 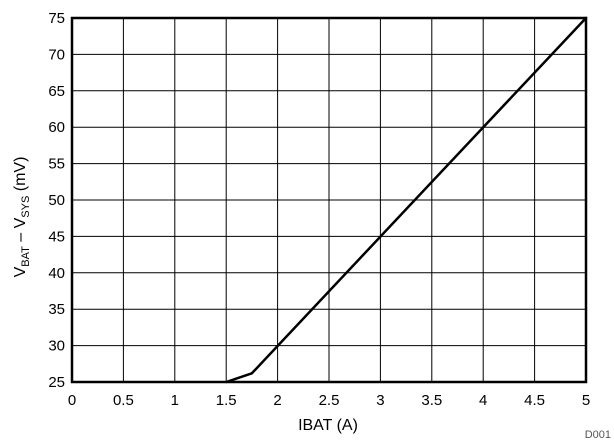 I want to click on y-tick-label: 50, so click(x=56, y=200).